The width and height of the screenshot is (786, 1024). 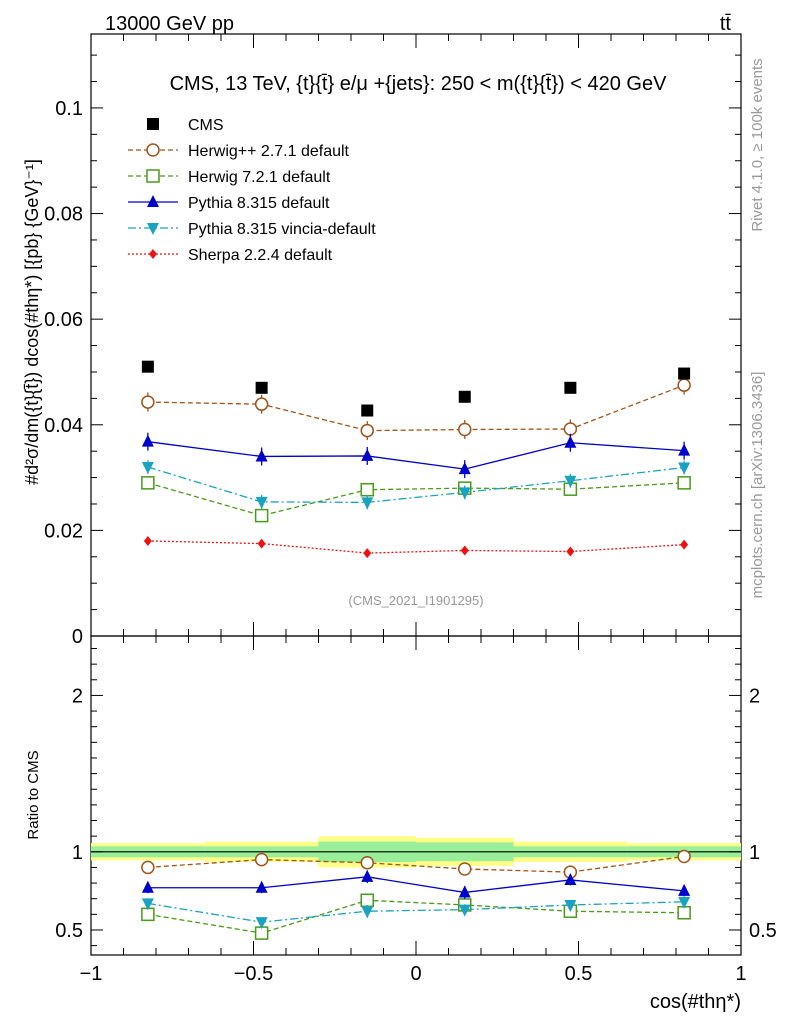 I want to click on legend-marker-sherpa-2-2-4-default, so click(x=153, y=254).